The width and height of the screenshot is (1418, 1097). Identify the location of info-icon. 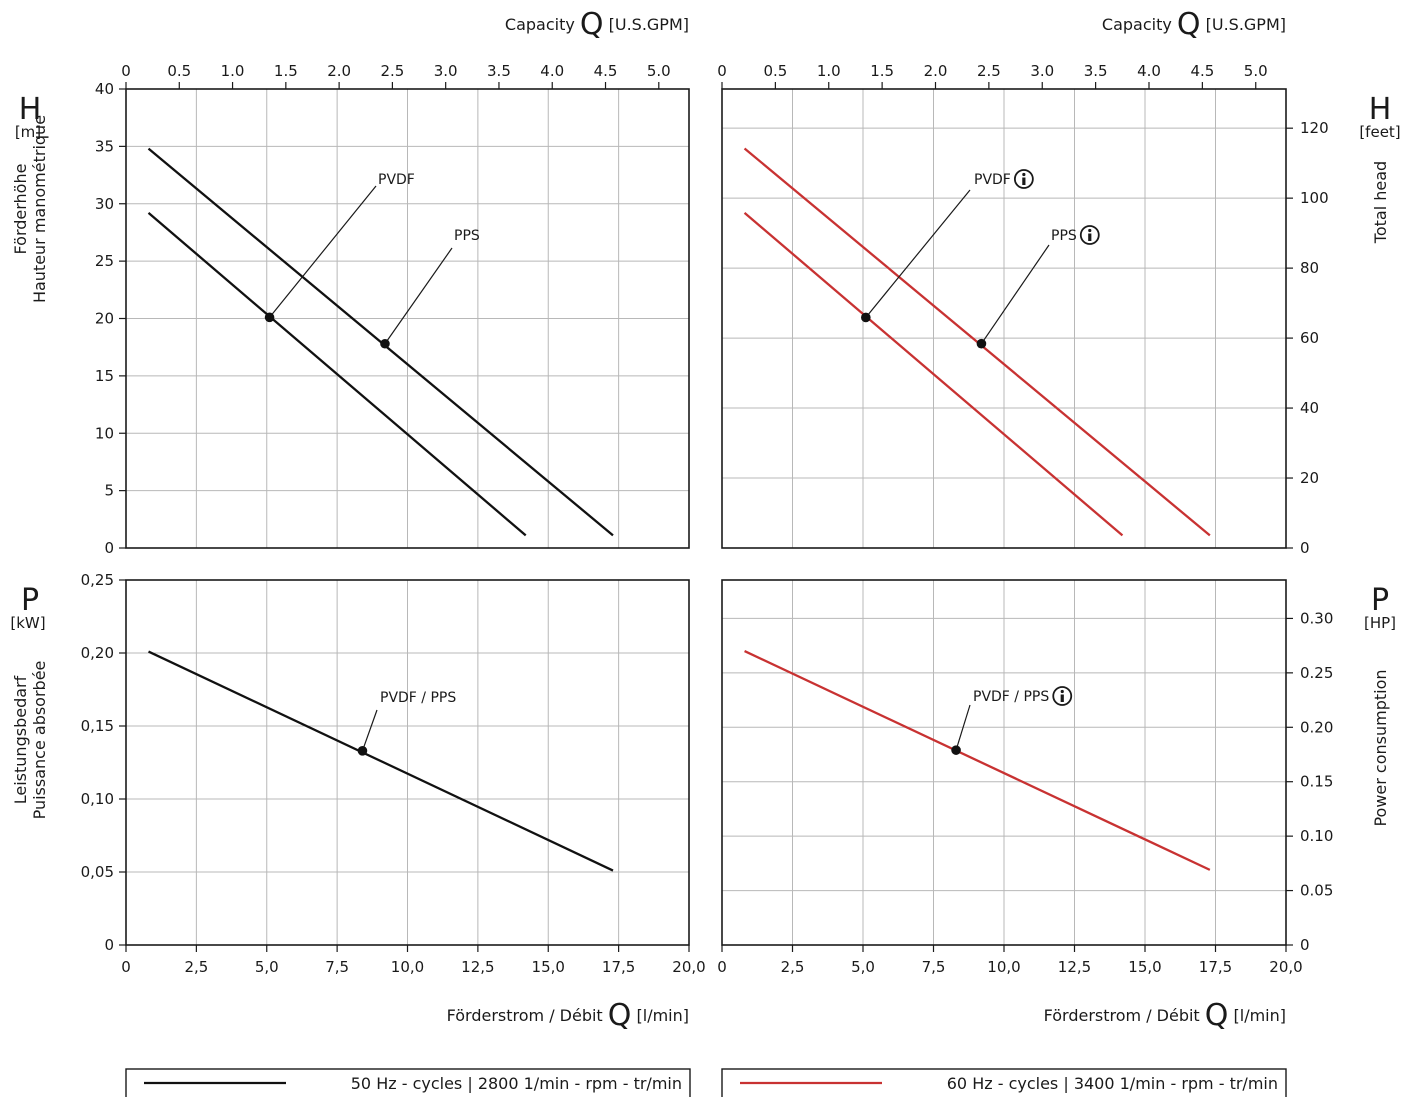
(1023, 179).